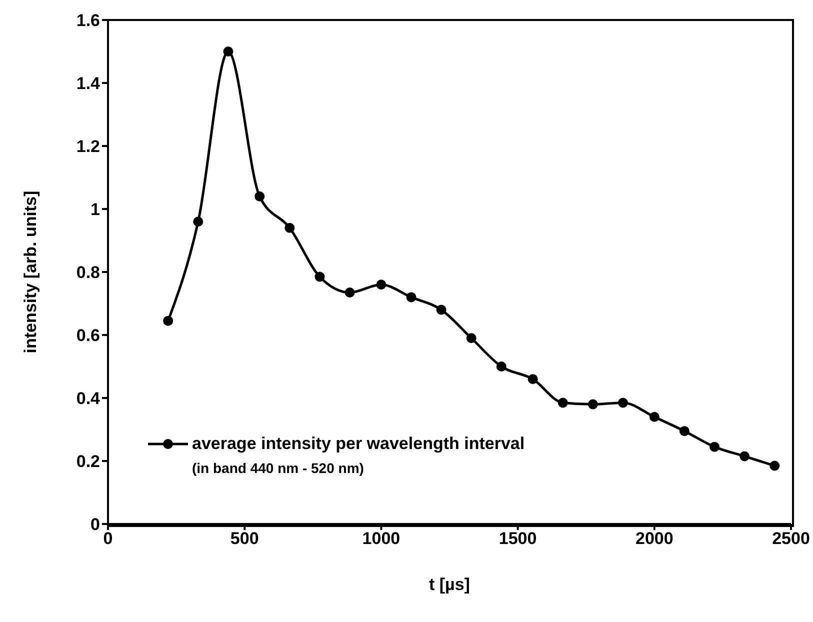  What do you see at coordinates (791, 538) in the screenshot?
I see `x-tick-label: 2500` at bounding box center [791, 538].